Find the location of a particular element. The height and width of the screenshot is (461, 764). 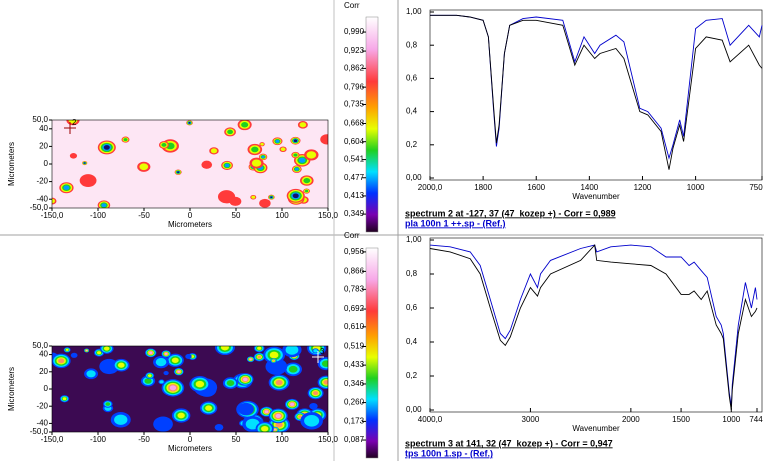

x-tick-label: 1000 is located at coordinates (731, 419).